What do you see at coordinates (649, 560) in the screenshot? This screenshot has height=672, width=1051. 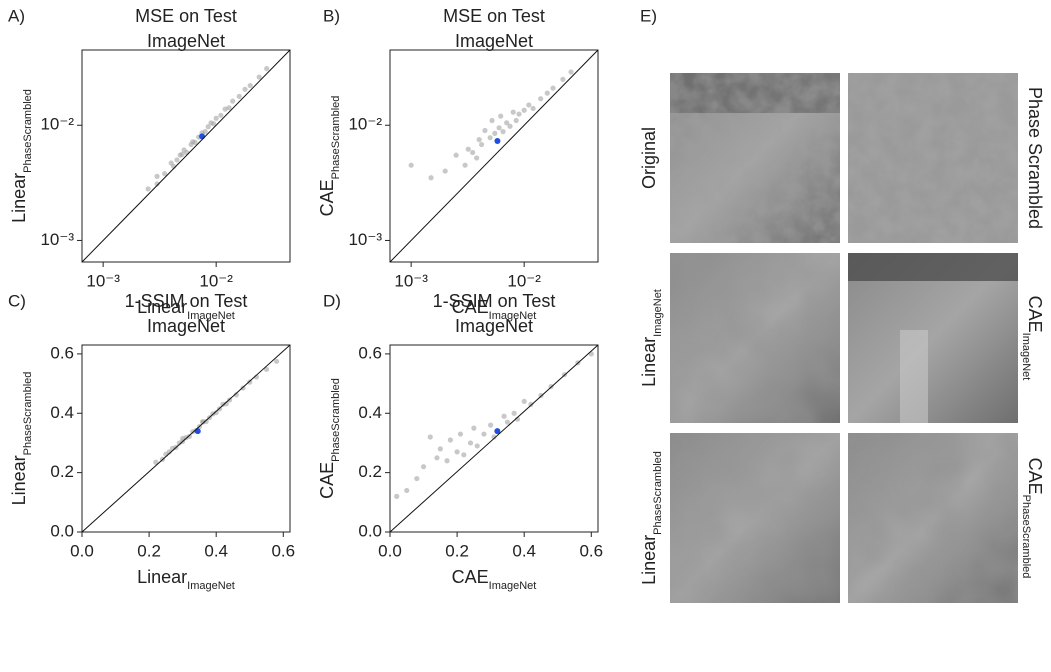 I see `row-label-main: Linear` at bounding box center [649, 560].